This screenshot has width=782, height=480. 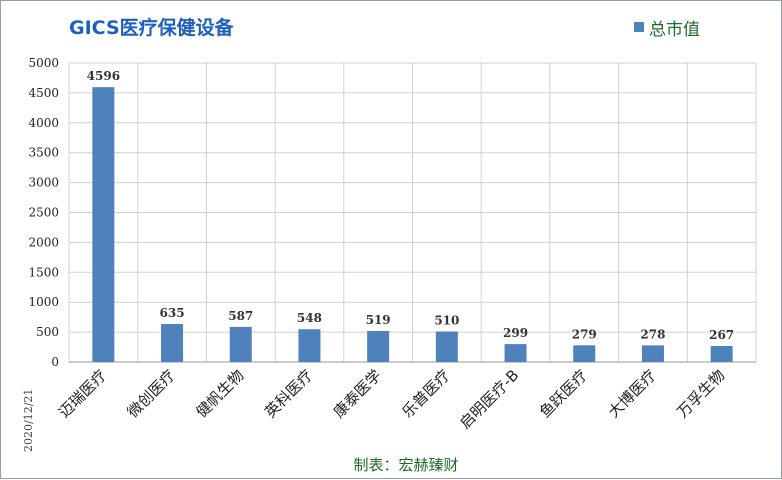 What do you see at coordinates (674, 30) in the screenshot?
I see `legend-label: 总市值` at bounding box center [674, 30].